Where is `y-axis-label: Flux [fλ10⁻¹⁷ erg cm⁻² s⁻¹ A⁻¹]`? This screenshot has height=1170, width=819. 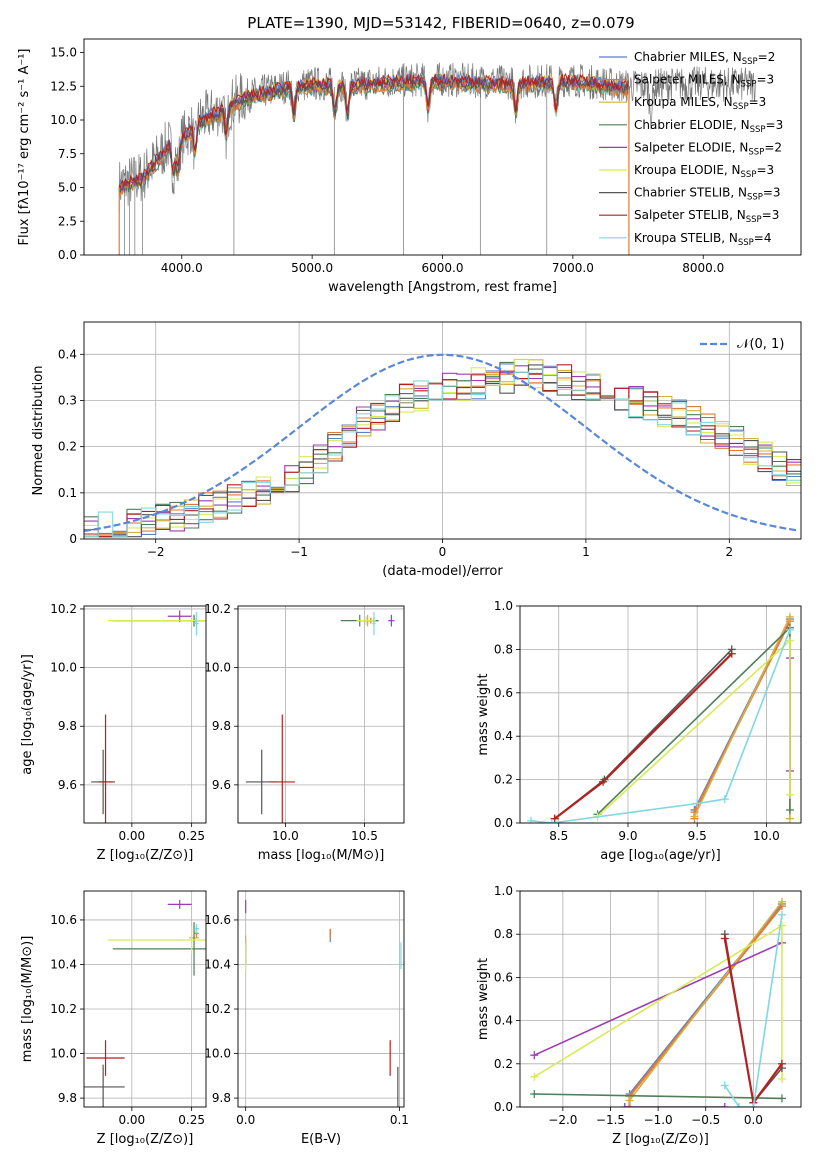 y-axis-label: Flux [fλ10⁻¹⁷ erg cm⁻² s⁻¹ A⁻¹] is located at coordinates (24, 147).